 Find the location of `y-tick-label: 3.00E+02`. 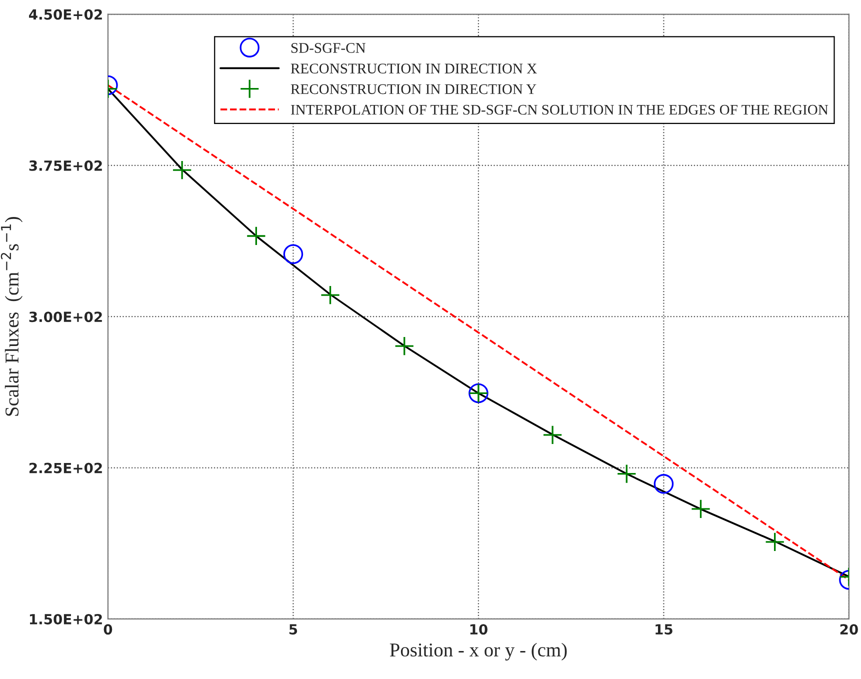

y-tick-label: 3.00E+02 is located at coordinates (65, 317).